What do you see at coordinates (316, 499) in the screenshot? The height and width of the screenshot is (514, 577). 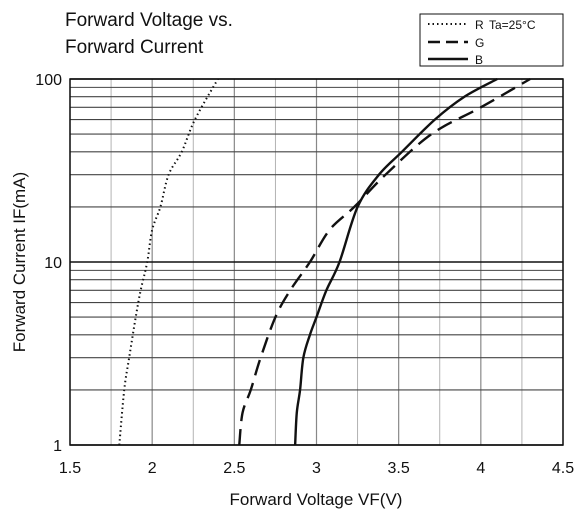 I see `x-axis-label: Forward Voltage VF(V)` at bounding box center [316, 499].